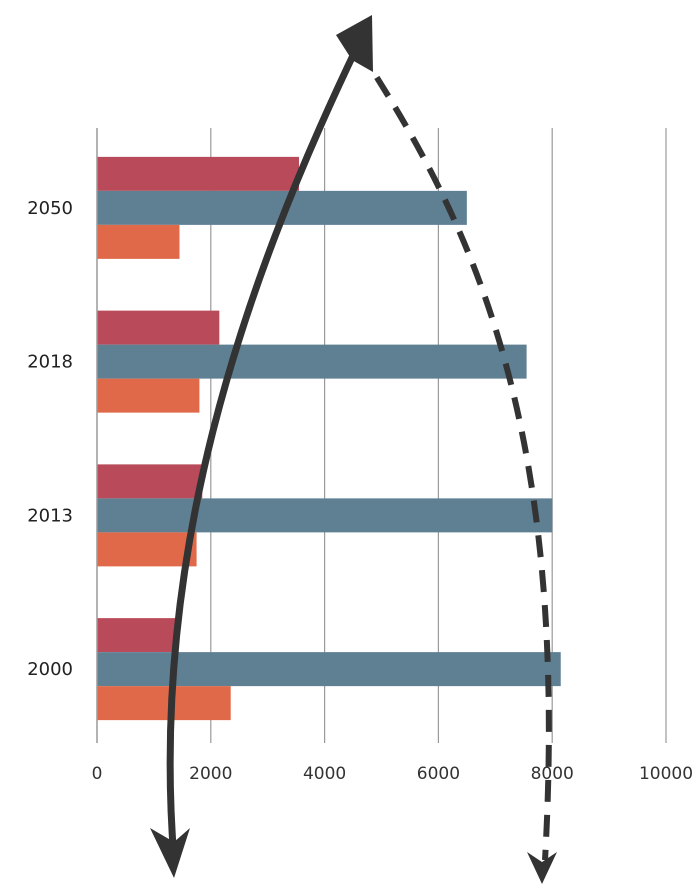 This screenshot has width=696, height=889. What do you see at coordinates (50, 362) in the screenshot?
I see `category-label-2018: 2018` at bounding box center [50, 362].